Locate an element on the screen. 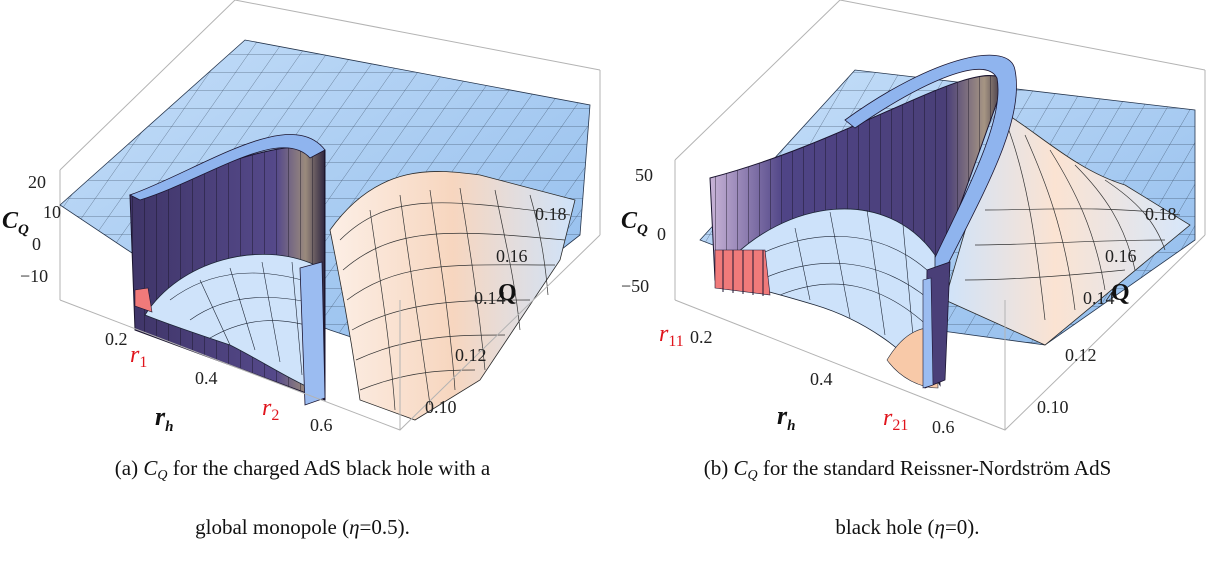 The height and width of the screenshot is (567, 1210). caption-b-line2: black hole (η=0). is located at coordinates (907, 527).